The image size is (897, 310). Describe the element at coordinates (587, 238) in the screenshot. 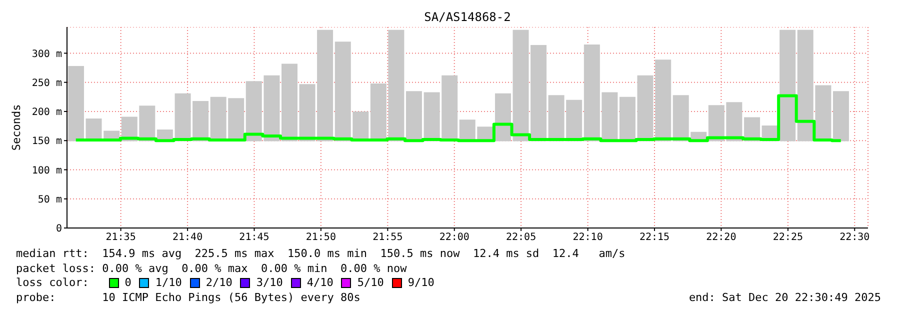

I see `x-tick-label: 22:10` at that location.